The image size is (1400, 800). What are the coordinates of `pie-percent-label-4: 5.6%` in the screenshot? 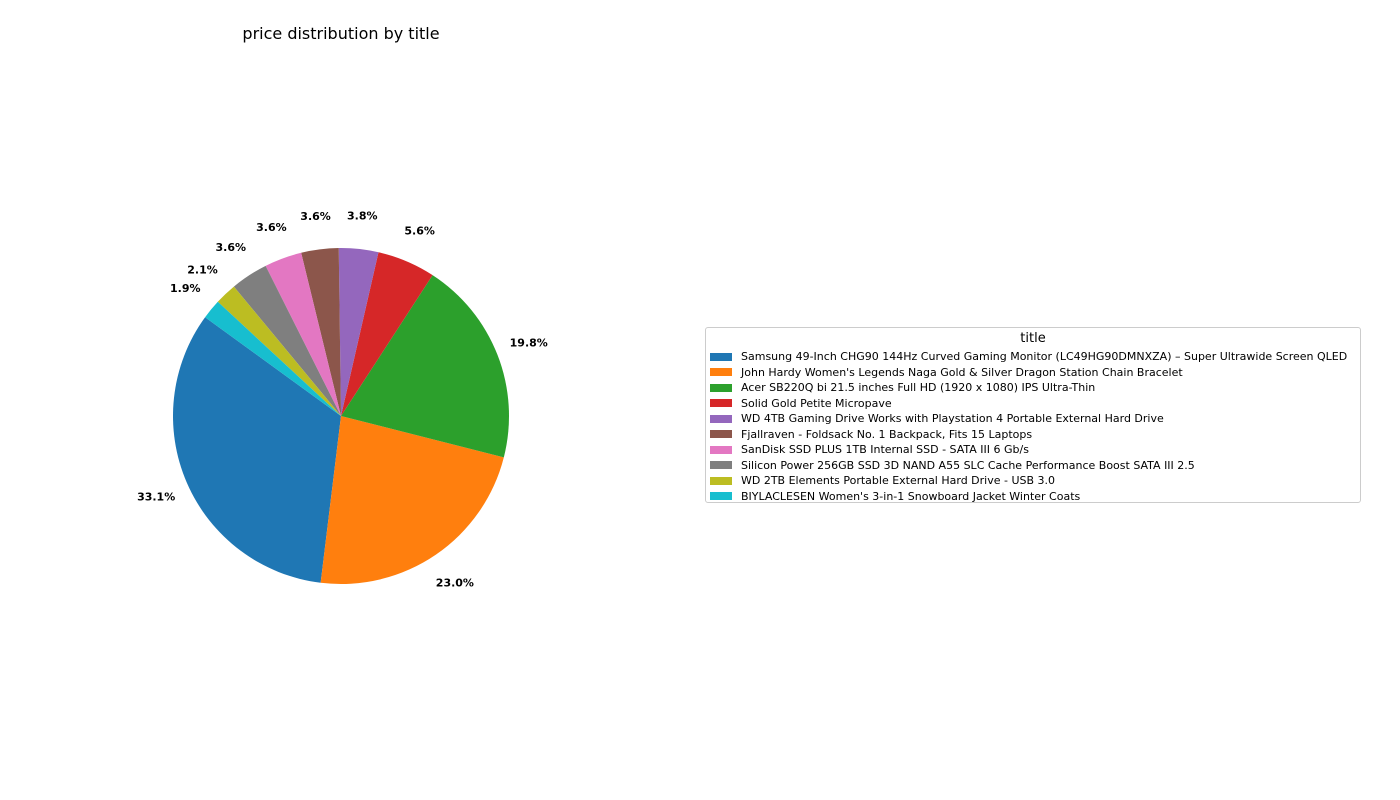 It's located at (419, 230).